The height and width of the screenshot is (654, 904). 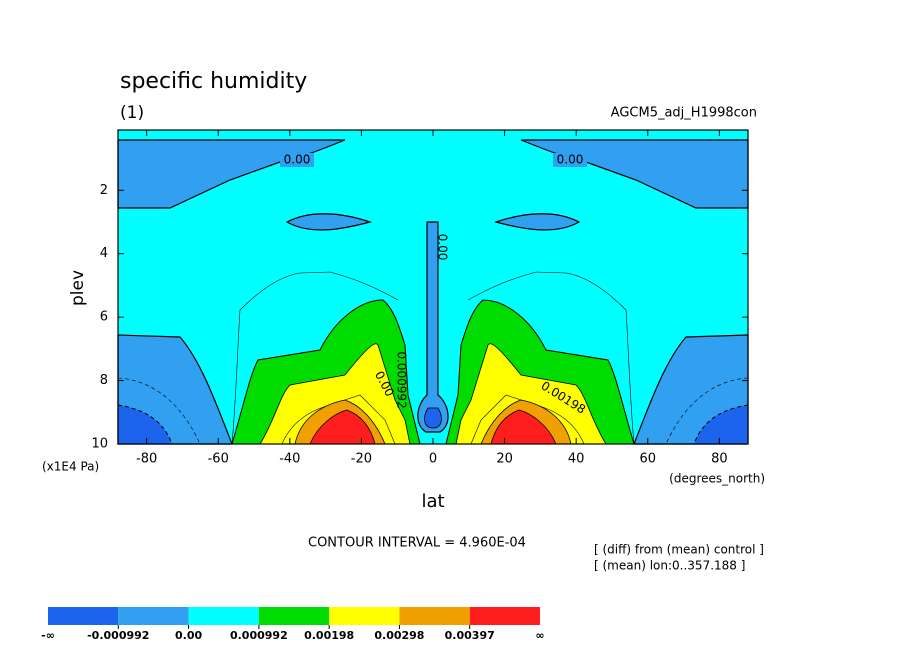 What do you see at coordinates (679, 550) in the screenshot?
I see `note: [ (diff) from (mean) control ]` at bounding box center [679, 550].